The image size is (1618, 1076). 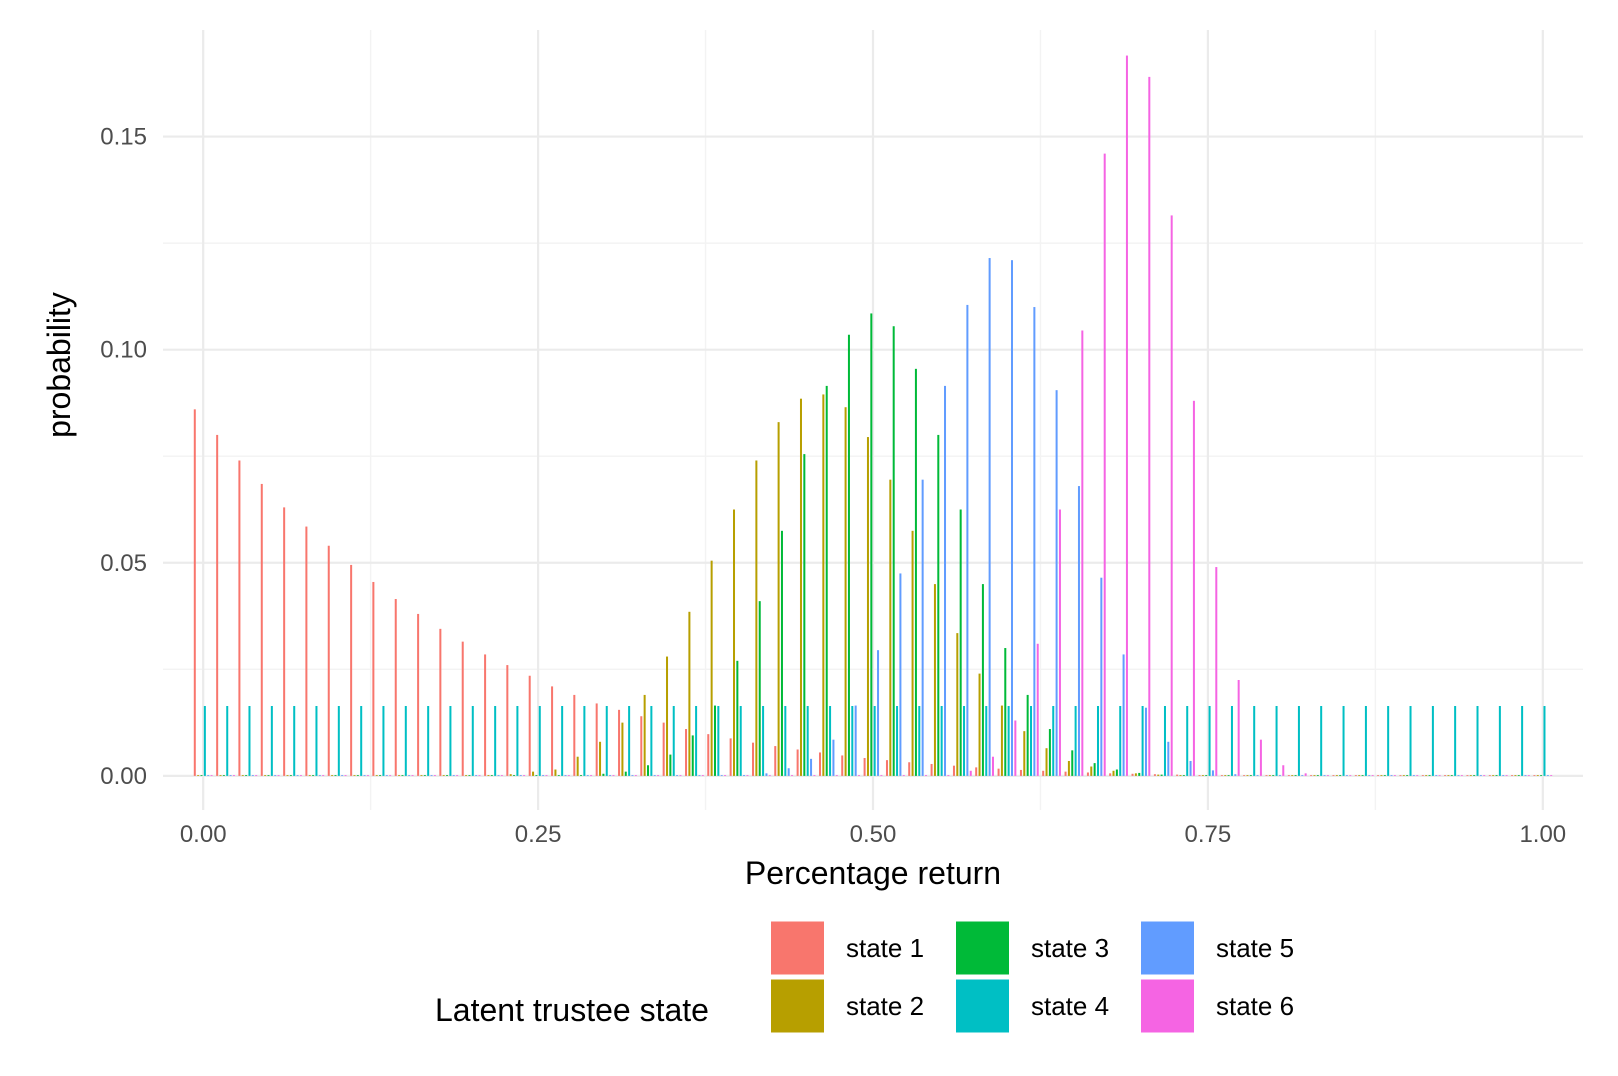 I want to click on x-tick-label: 0.75, so click(x=1208, y=834).